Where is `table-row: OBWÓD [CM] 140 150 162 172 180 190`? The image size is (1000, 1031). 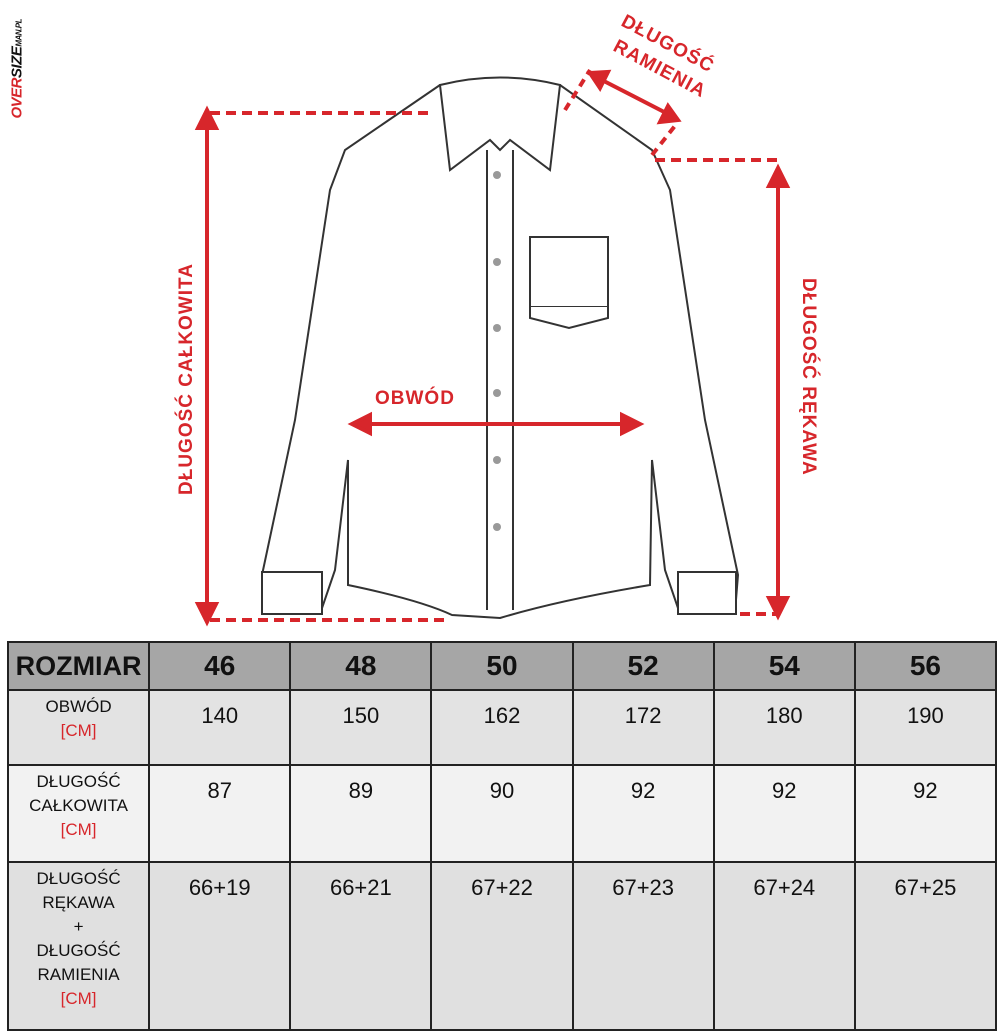
table-row: OBWÓD [CM] 140 150 162 172 180 190 is located at coordinates (502, 727).